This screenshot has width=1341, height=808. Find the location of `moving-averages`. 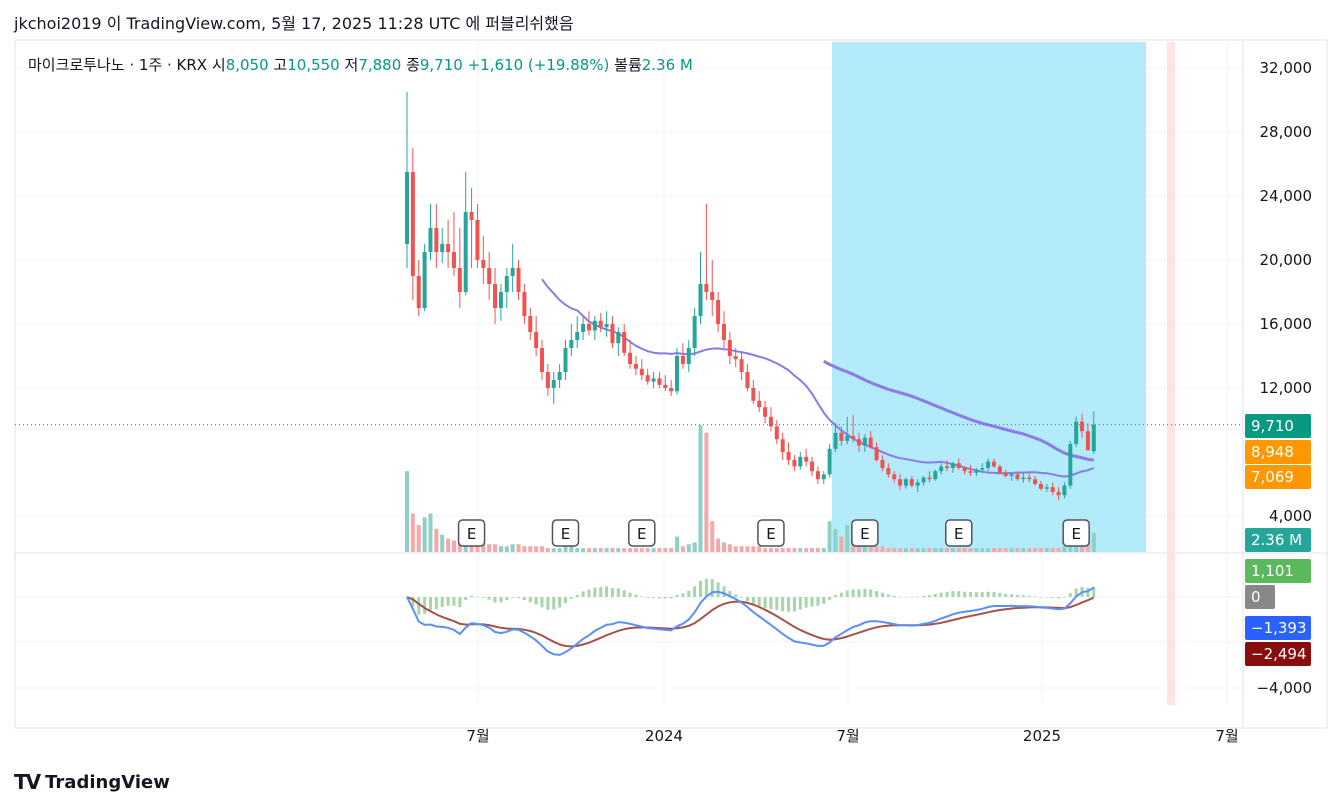

moving-averages is located at coordinates (818, 378).